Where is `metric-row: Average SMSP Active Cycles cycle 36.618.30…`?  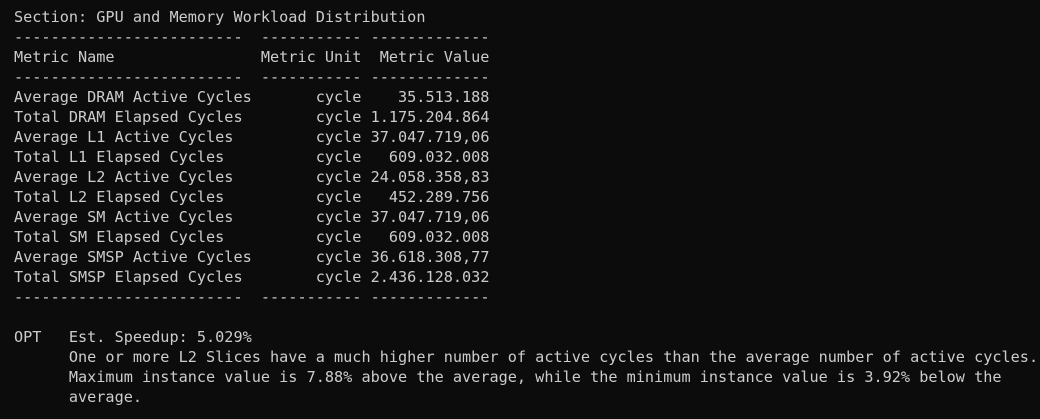 metric-row: Average SMSP Active Cycles cycle 36.618.30… is located at coordinates (526, 257).